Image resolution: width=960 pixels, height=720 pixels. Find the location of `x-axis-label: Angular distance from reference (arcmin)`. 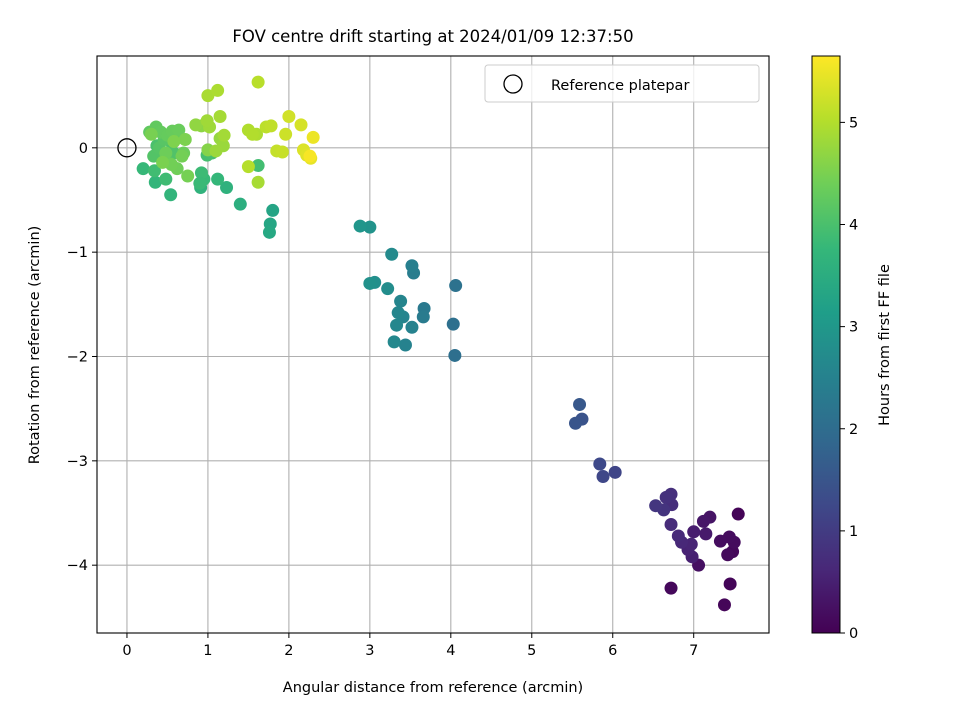

x-axis-label: Angular distance from reference (arcmin) is located at coordinates (433, 688).